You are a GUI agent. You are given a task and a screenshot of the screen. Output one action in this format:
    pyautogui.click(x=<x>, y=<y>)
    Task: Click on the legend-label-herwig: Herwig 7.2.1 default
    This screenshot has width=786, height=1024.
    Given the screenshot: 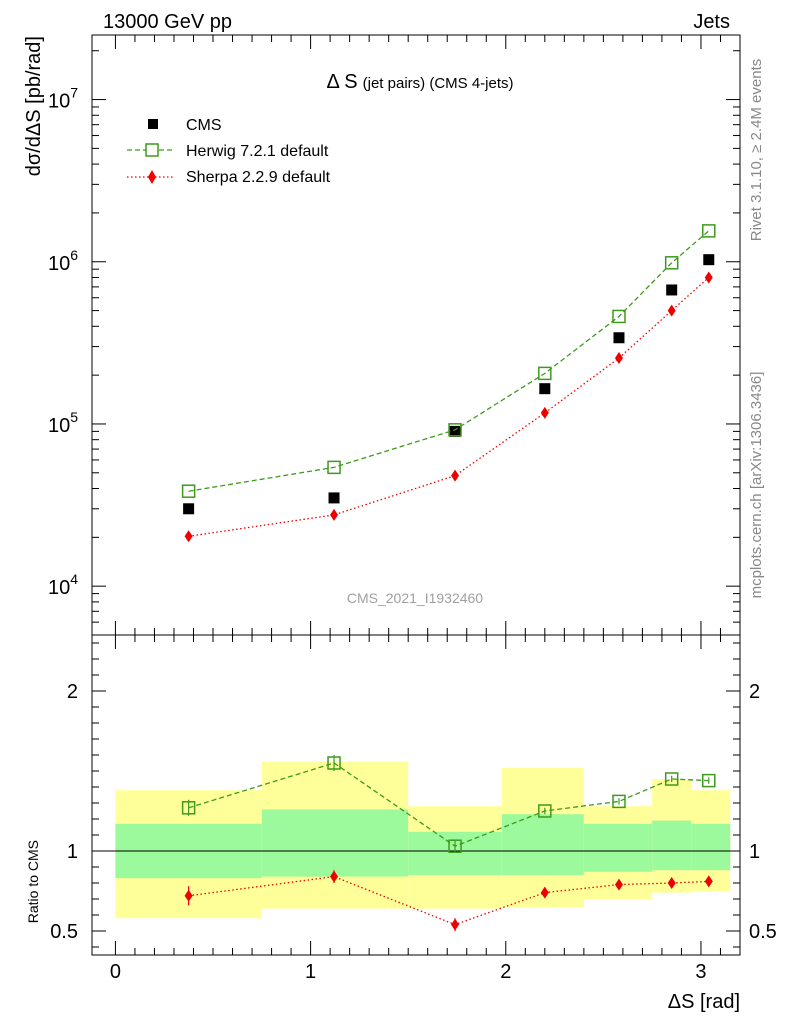 What is the action you would take?
    pyautogui.click(x=257, y=151)
    